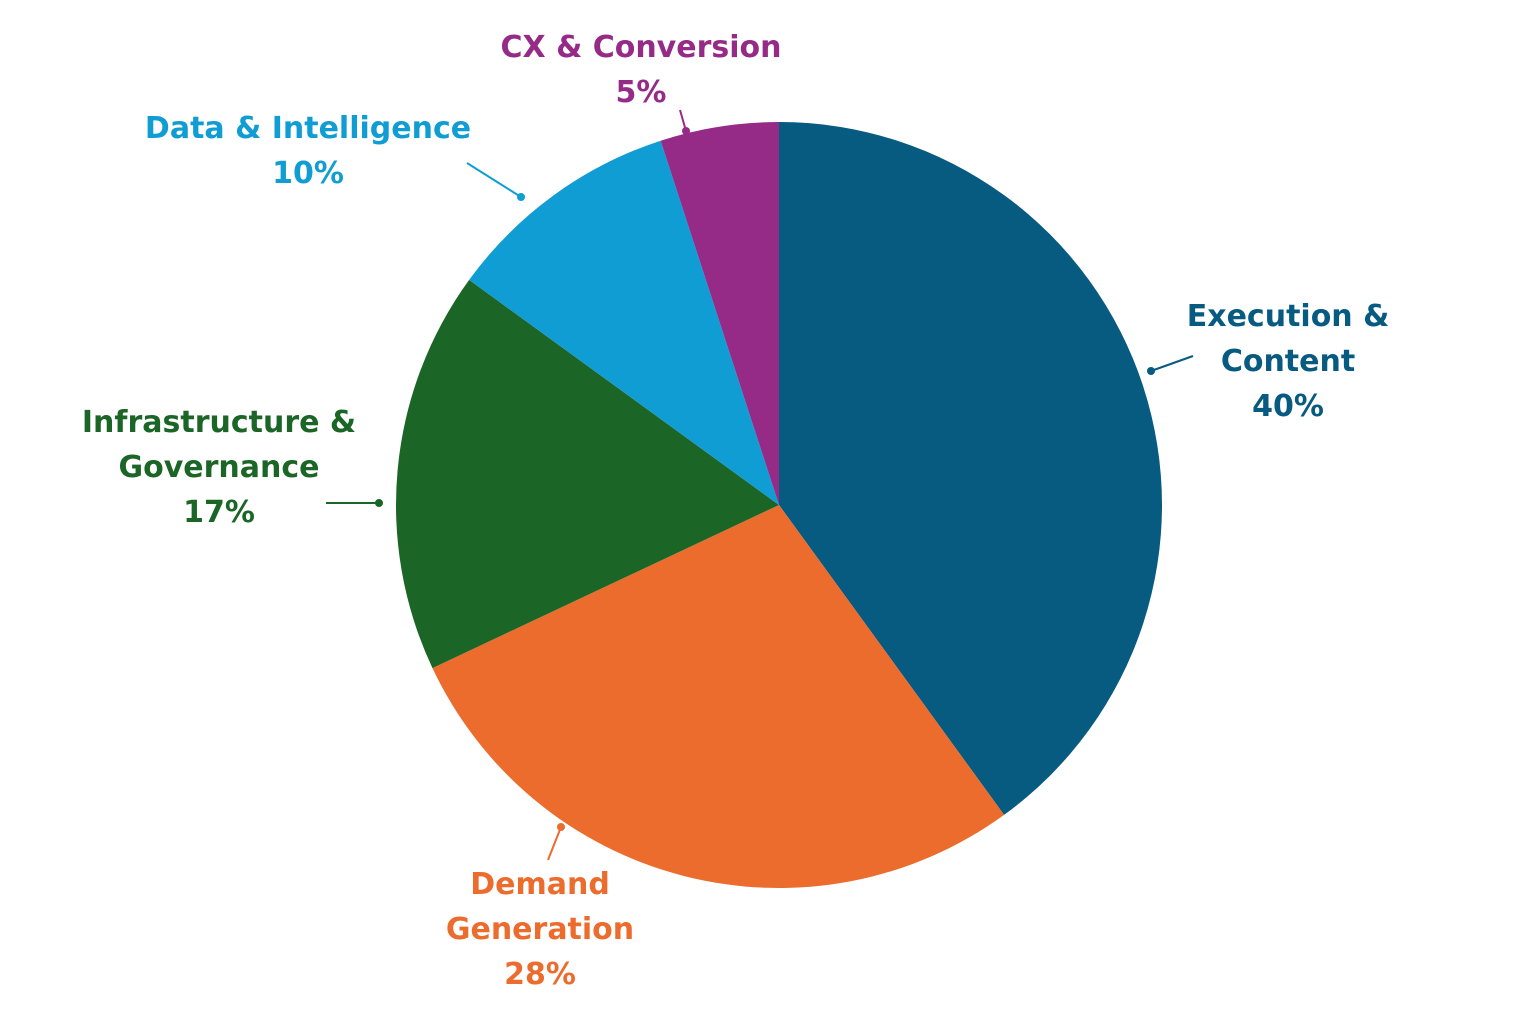 This screenshot has width=1536, height=1024. I want to click on label-line: Content, so click(1288, 361).